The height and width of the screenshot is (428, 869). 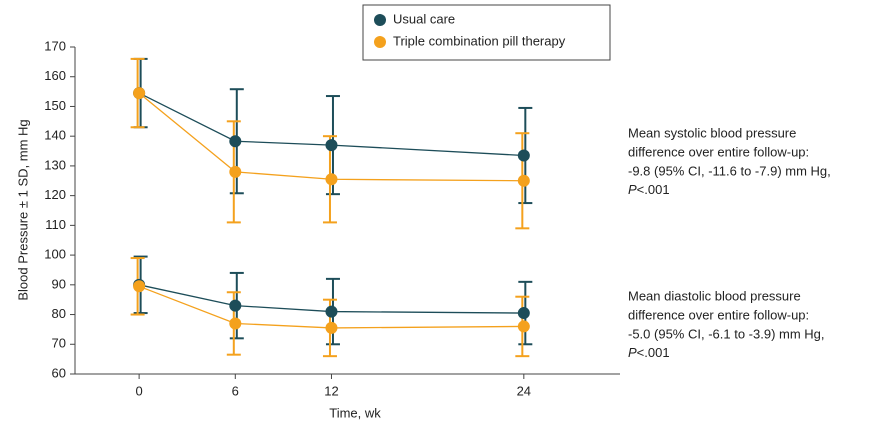 I want to click on y-tick-label: 80, so click(x=59, y=313).